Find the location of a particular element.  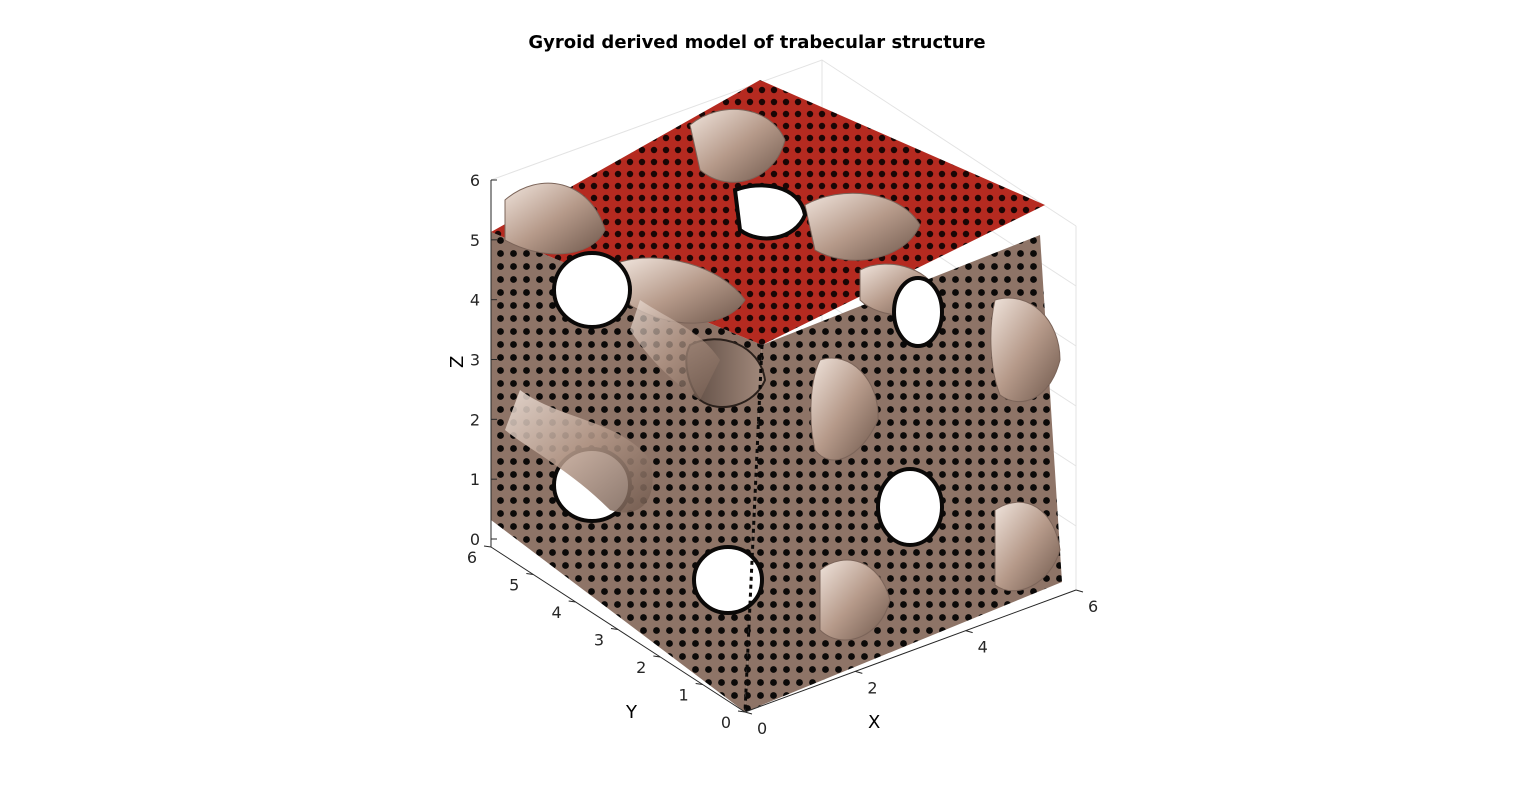

y-tick-label: 0 is located at coordinates (726, 722).